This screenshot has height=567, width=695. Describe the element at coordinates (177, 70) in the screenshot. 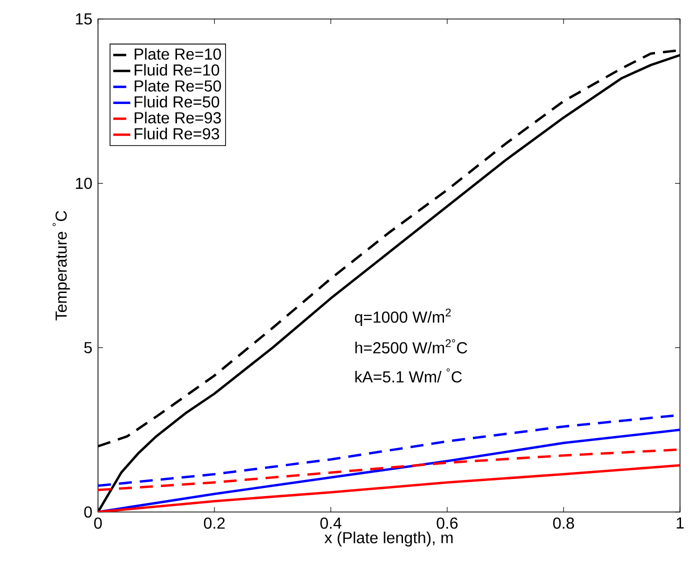

I see `legend-label: Fluid Re=10` at that location.